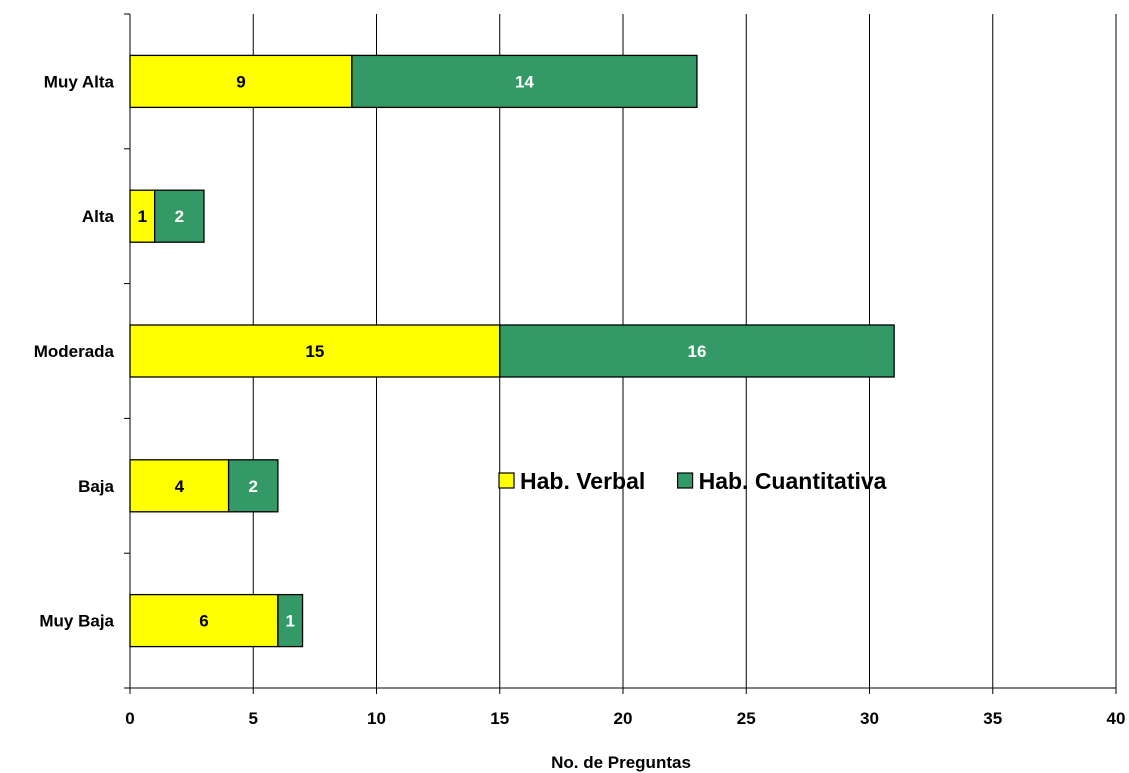  Describe the element at coordinates (253, 718) in the screenshot. I see `x-tick-label: 5` at that location.